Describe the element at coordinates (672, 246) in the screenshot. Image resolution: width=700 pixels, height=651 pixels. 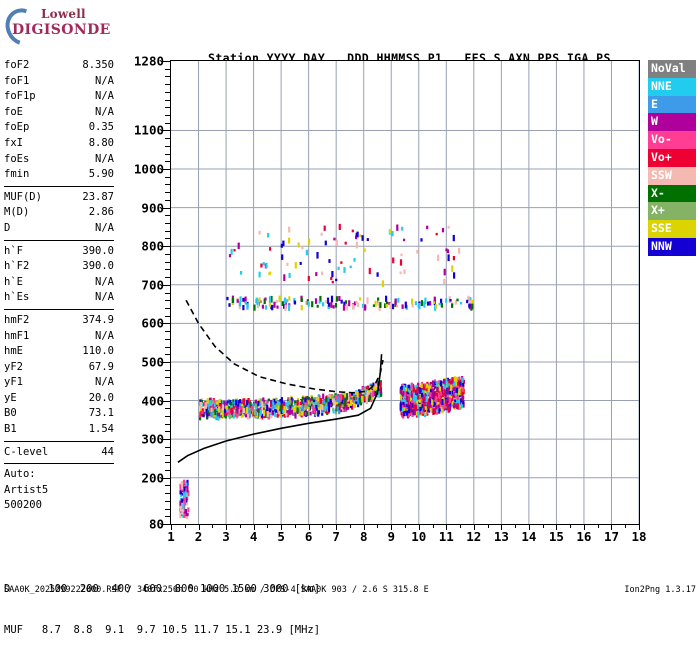
I see `legend-item-nnw: NNW` at that location.